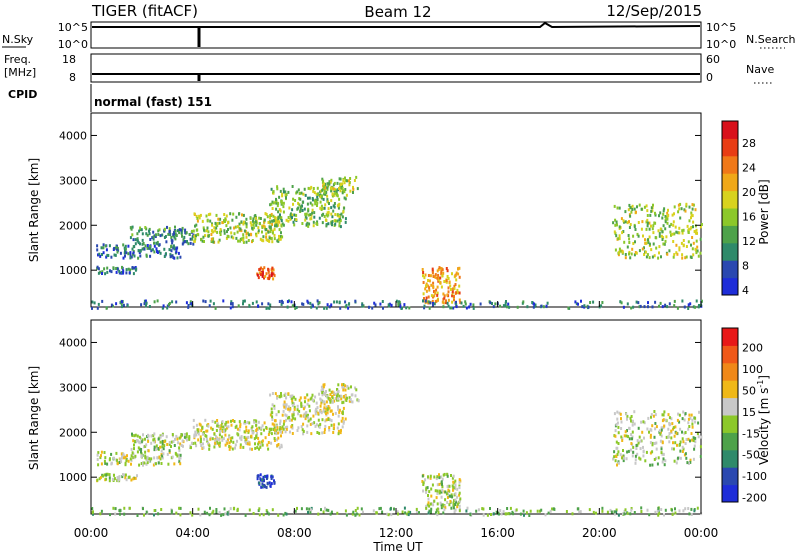 The width and height of the screenshot is (800, 554). I want to click on freq-label-line2: [MHz], so click(20, 72).